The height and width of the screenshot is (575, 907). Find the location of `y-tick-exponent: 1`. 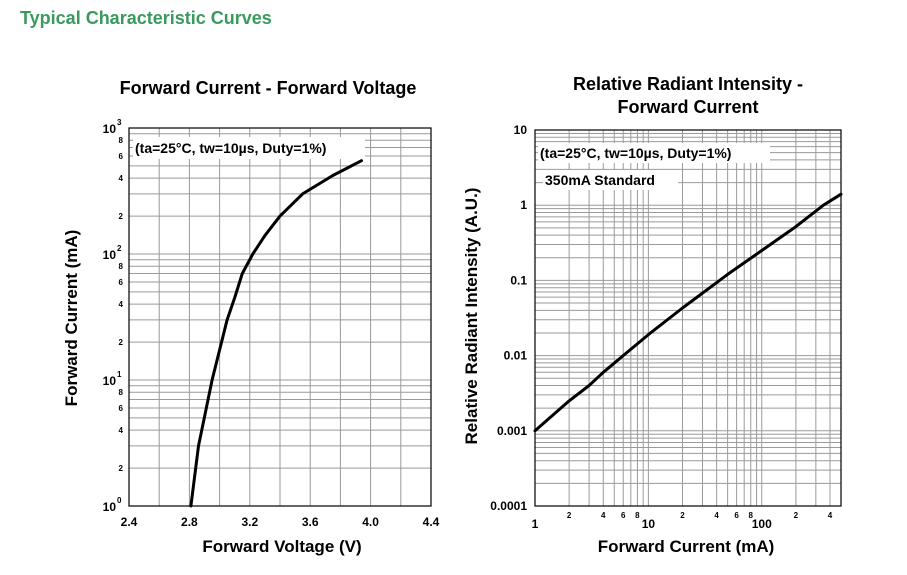

y-tick-exponent: 1 is located at coordinates (119, 374).